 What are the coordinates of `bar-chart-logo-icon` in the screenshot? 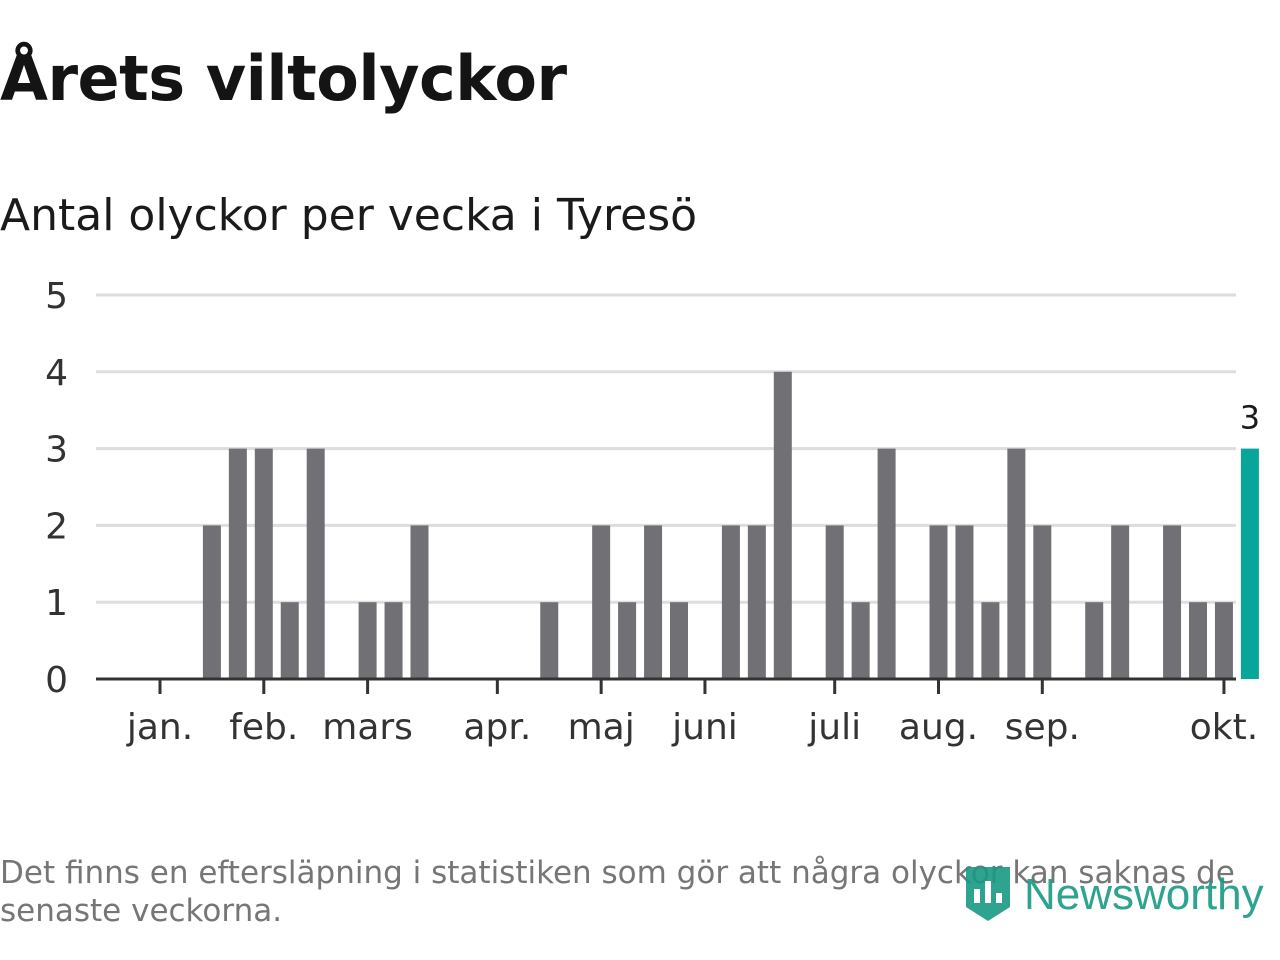 It's located at (988, 895).